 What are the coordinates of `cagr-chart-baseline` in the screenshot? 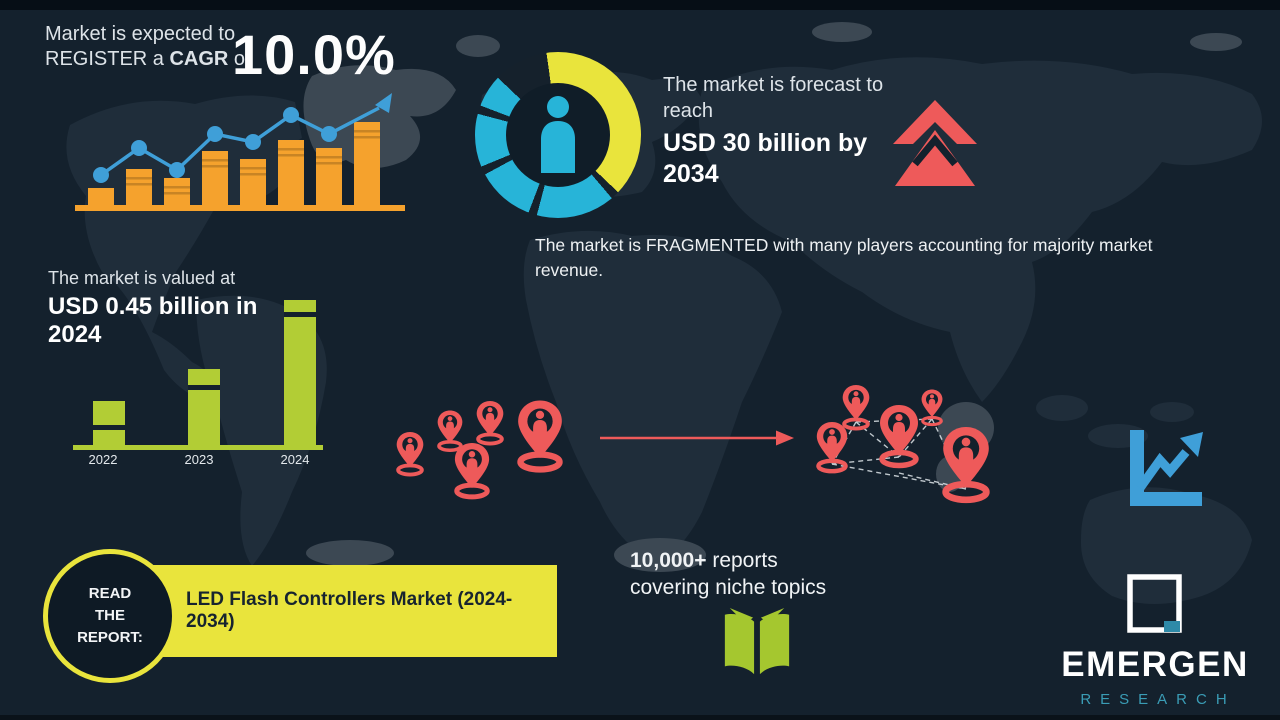 It's located at (240, 208).